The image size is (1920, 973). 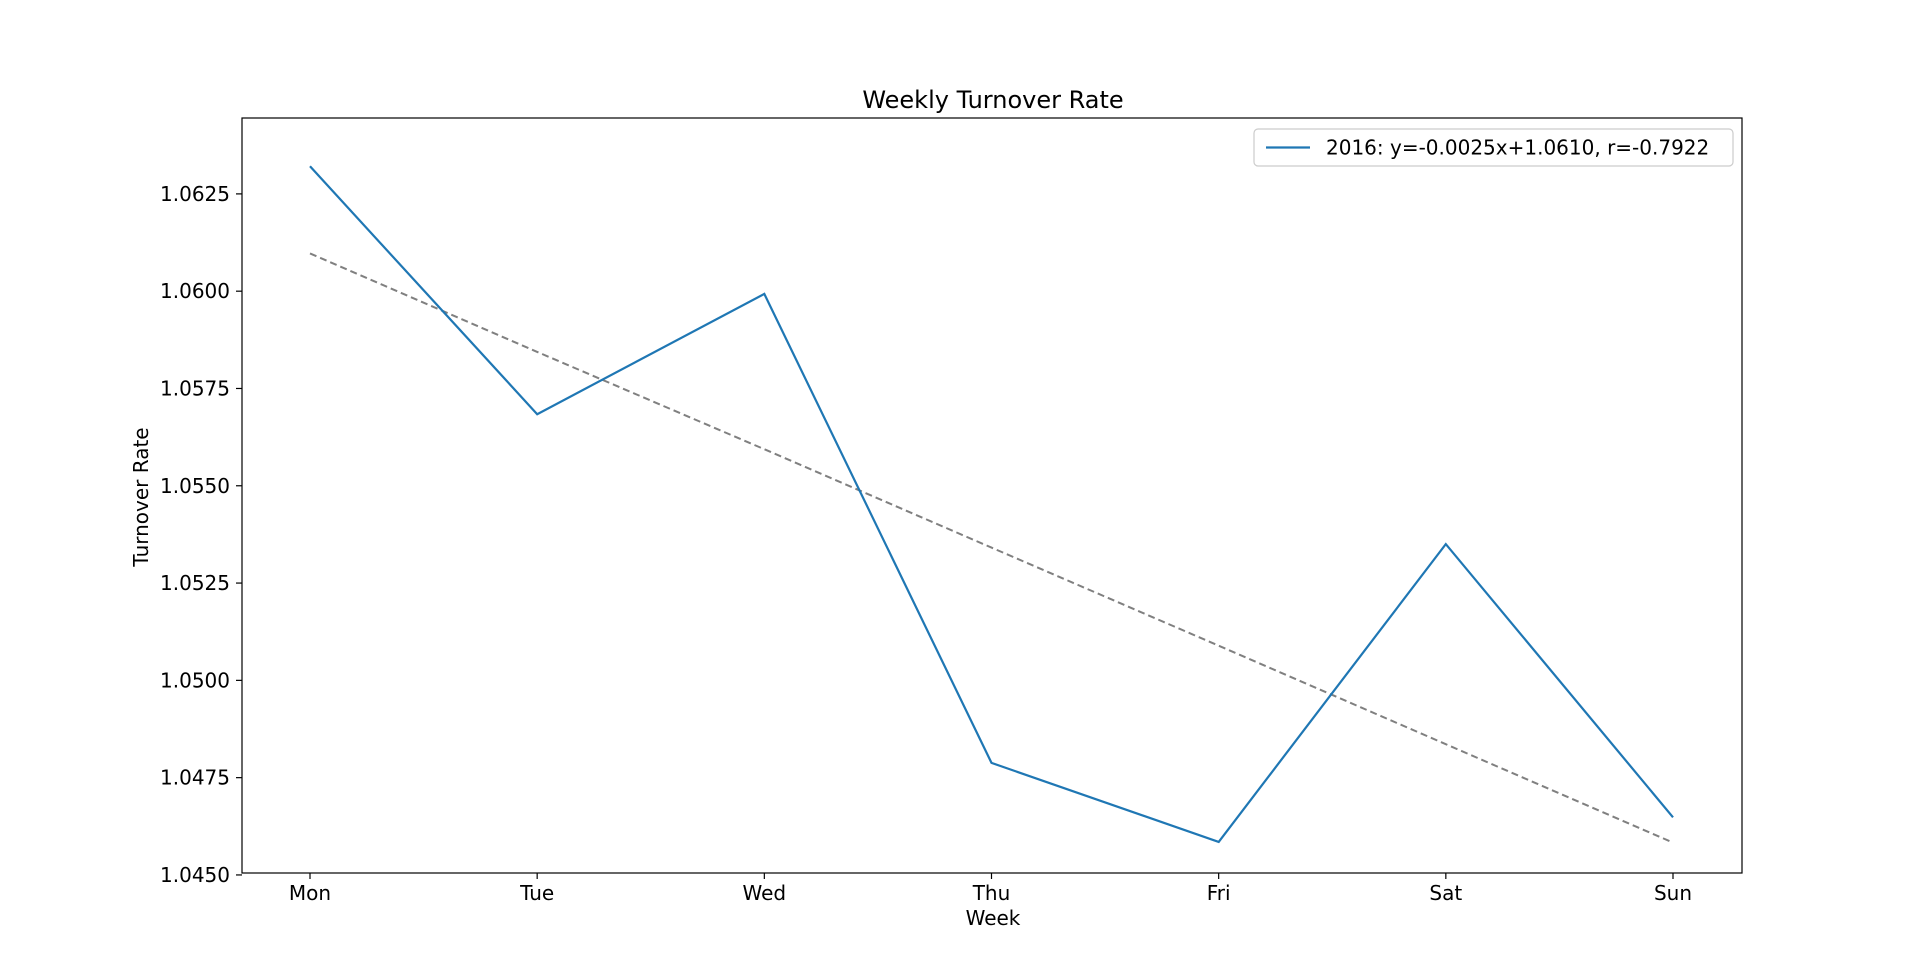 What do you see at coordinates (993, 918) in the screenshot?
I see `x-axis-label: Week` at bounding box center [993, 918].